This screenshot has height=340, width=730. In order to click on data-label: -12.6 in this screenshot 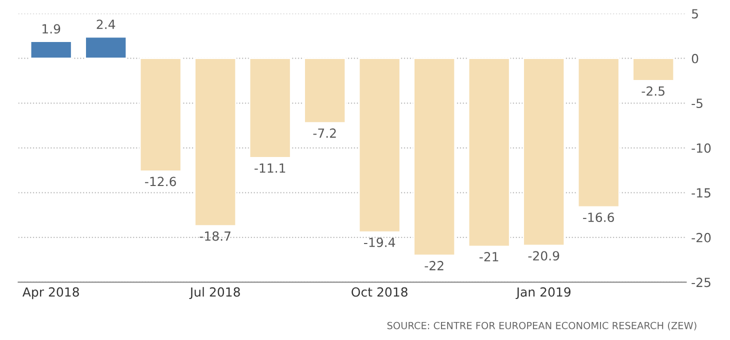, I will do `click(160, 181)`.